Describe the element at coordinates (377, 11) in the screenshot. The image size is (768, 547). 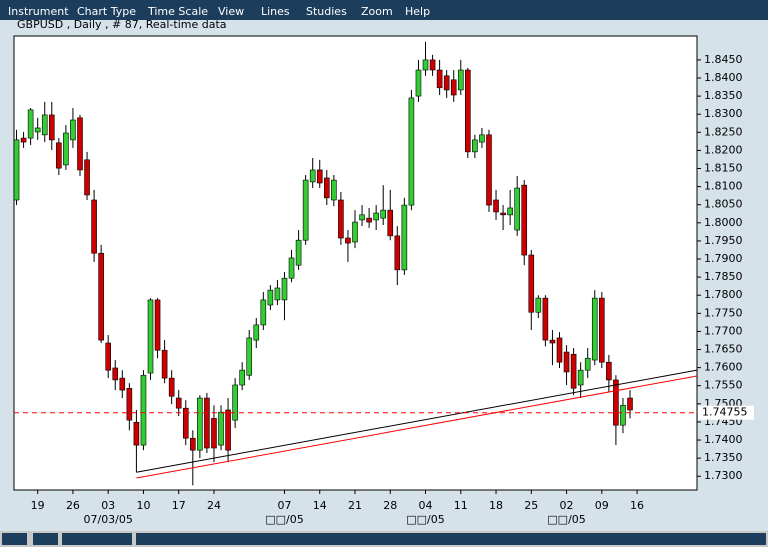
I see `menu-item: Zoom` at that location.